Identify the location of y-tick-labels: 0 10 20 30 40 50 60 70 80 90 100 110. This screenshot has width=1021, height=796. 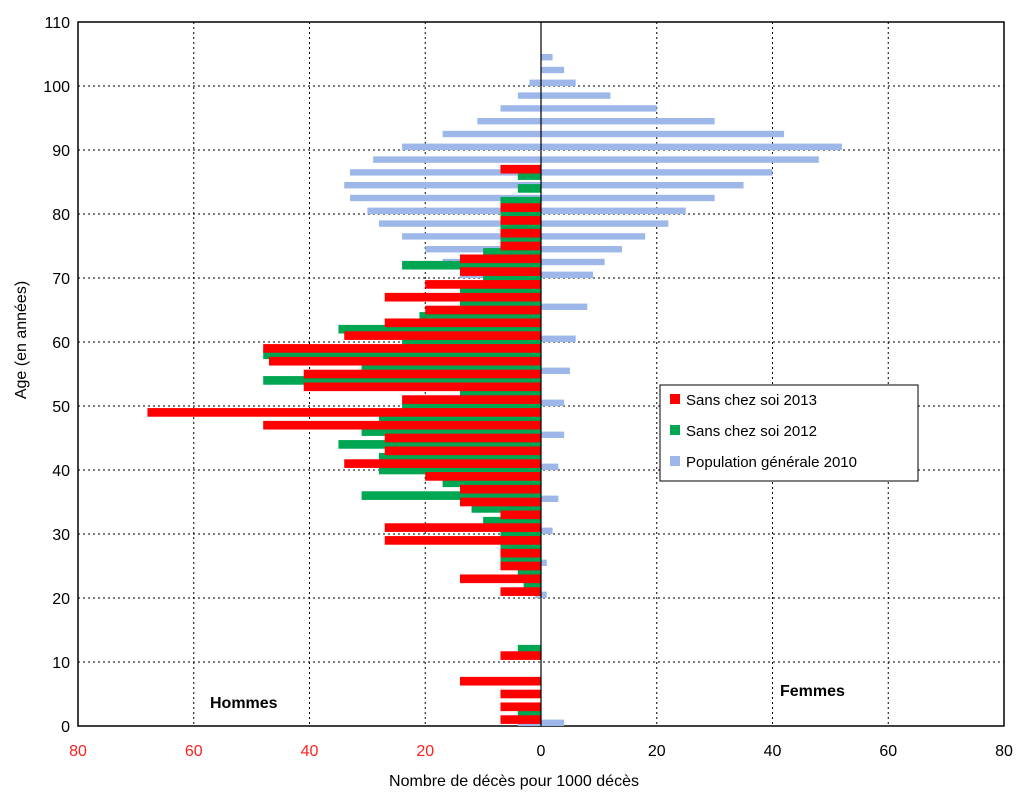
(56, 375).